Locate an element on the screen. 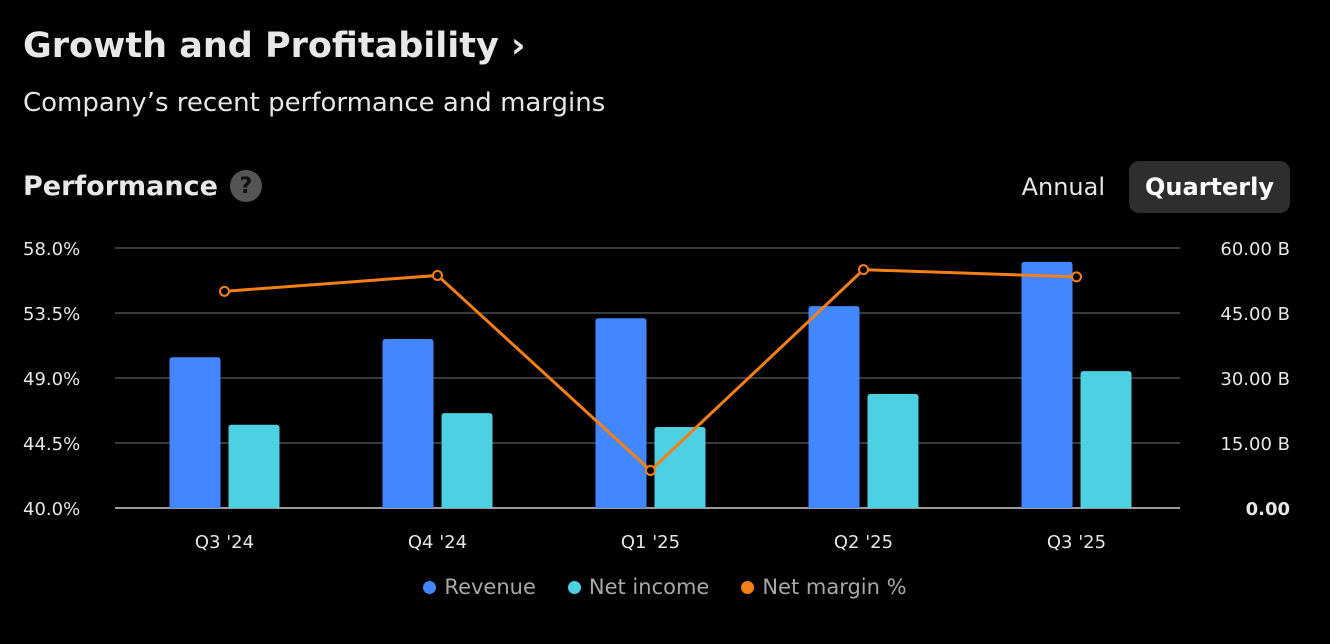 This screenshot has width=1330, height=644. page-subtitle: Company’s recent performance and margins is located at coordinates (314, 103).